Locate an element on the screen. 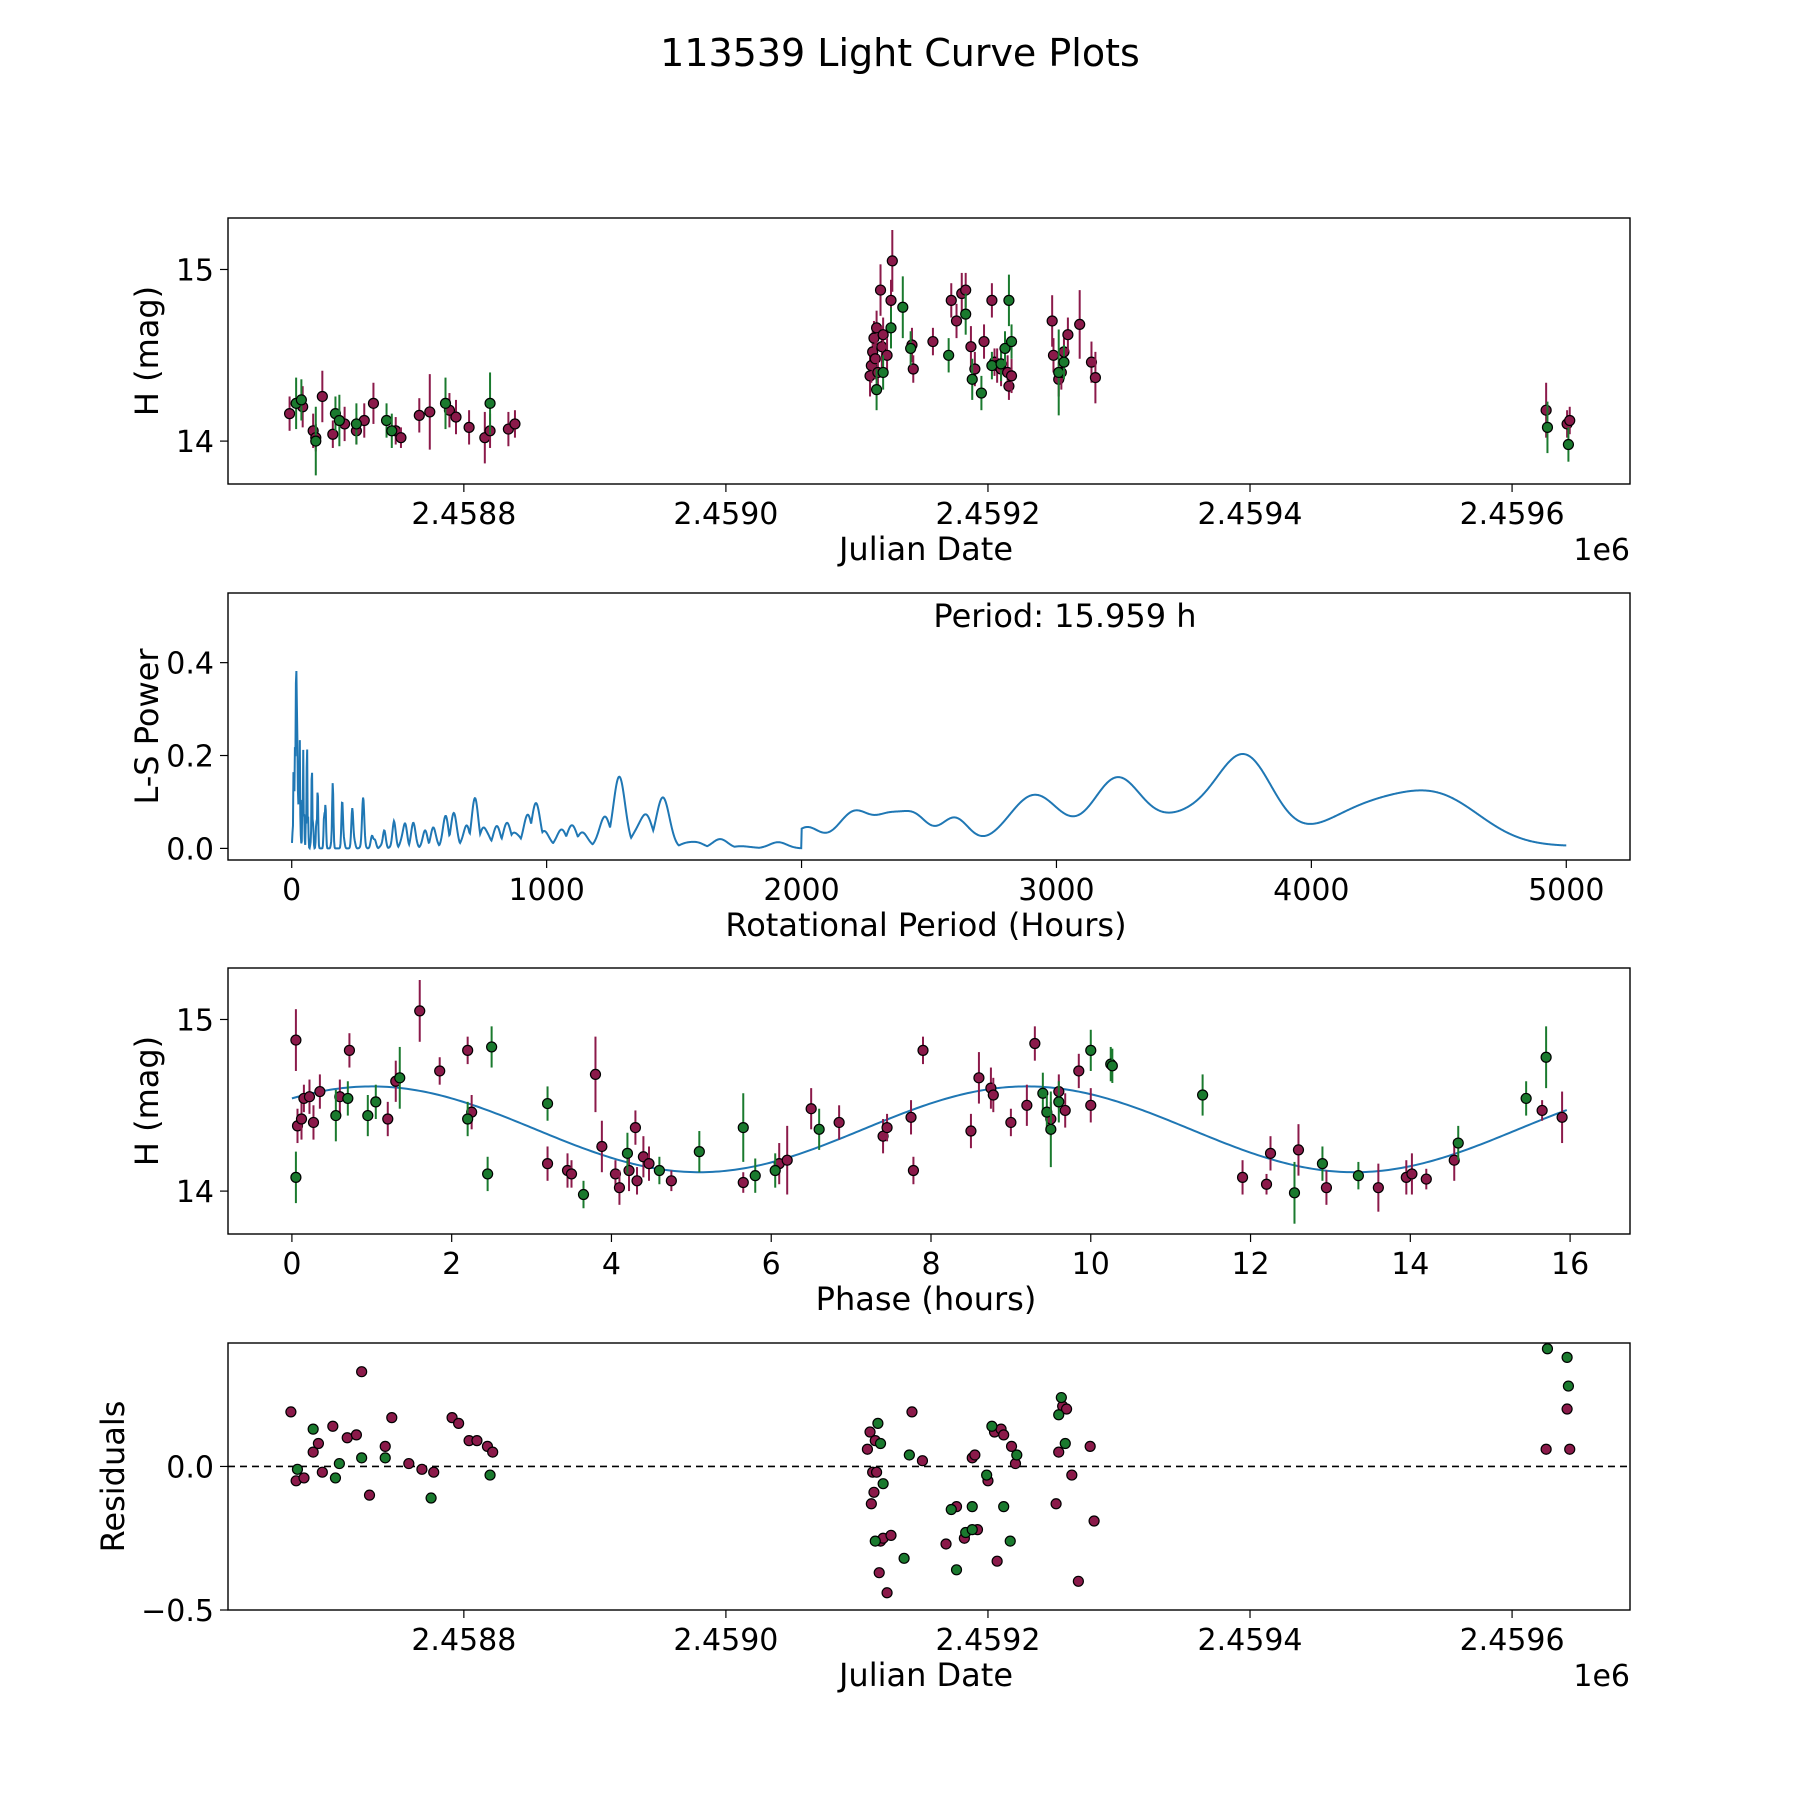 The image size is (1800, 1800). y-axis-label: Residuals is located at coordinates (113, 1477).